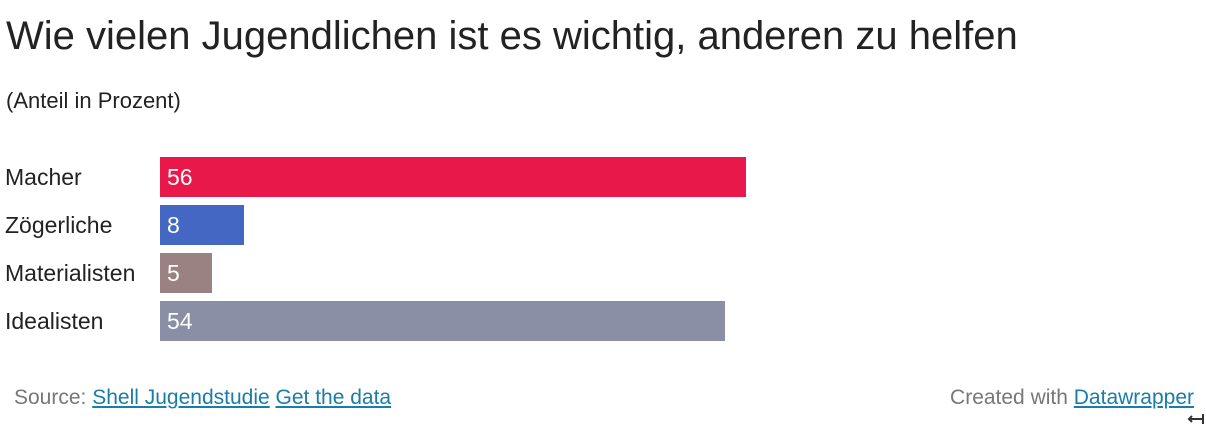 This screenshot has width=1206, height=434. Describe the element at coordinates (333, 397) in the screenshot. I see `get-data-link: Get the data` at that location.